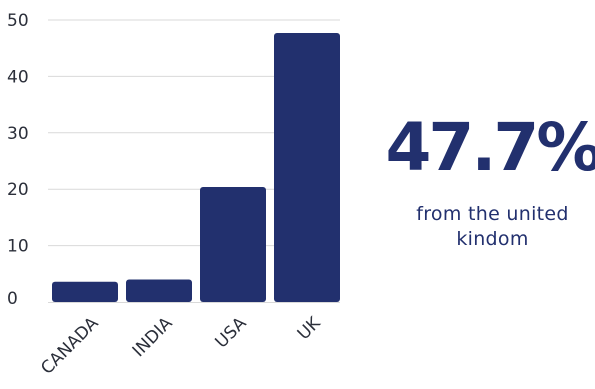  What do you see at coordinates (492, 239) in the screenshot?
I see `highlight-caption-line-2: kindom` at bounding box center [492, 239].